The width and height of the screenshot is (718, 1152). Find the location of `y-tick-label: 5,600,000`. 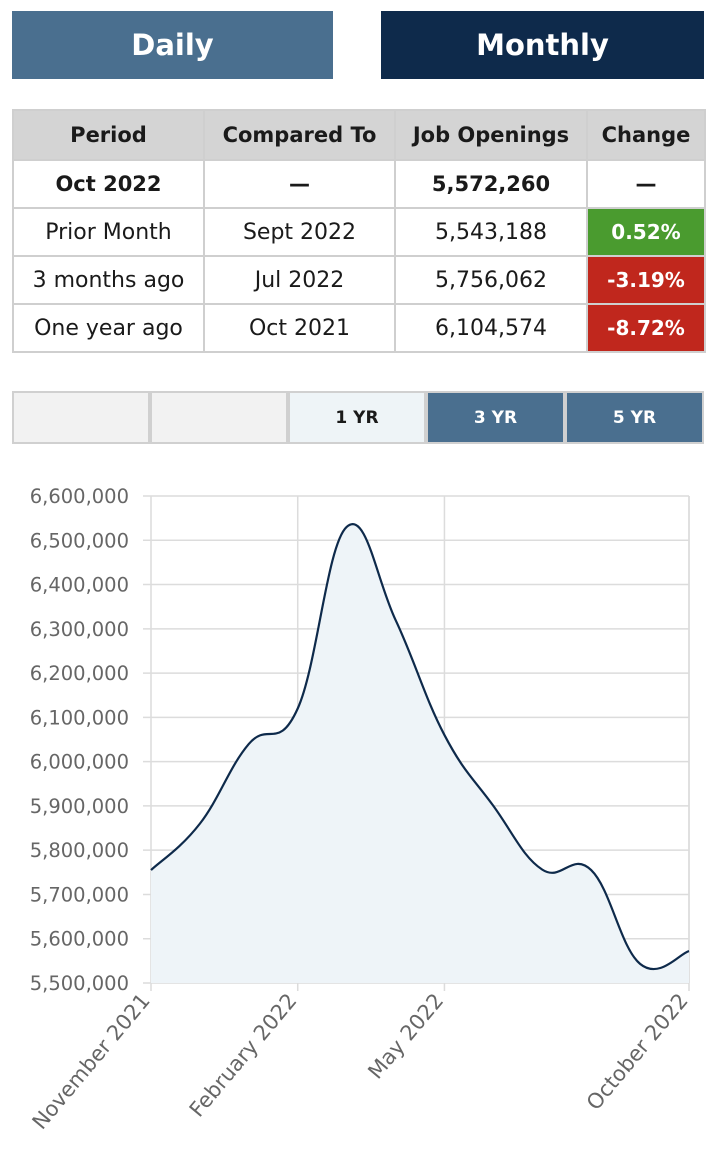

y-tick-label: 5,600,000 is located at coordinates (79, 939).